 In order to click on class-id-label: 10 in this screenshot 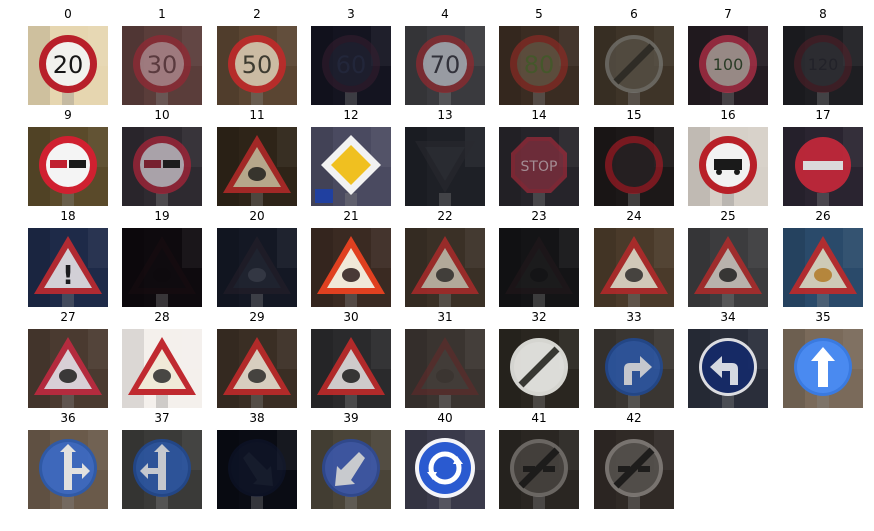, I will do `click(162, 115)`.